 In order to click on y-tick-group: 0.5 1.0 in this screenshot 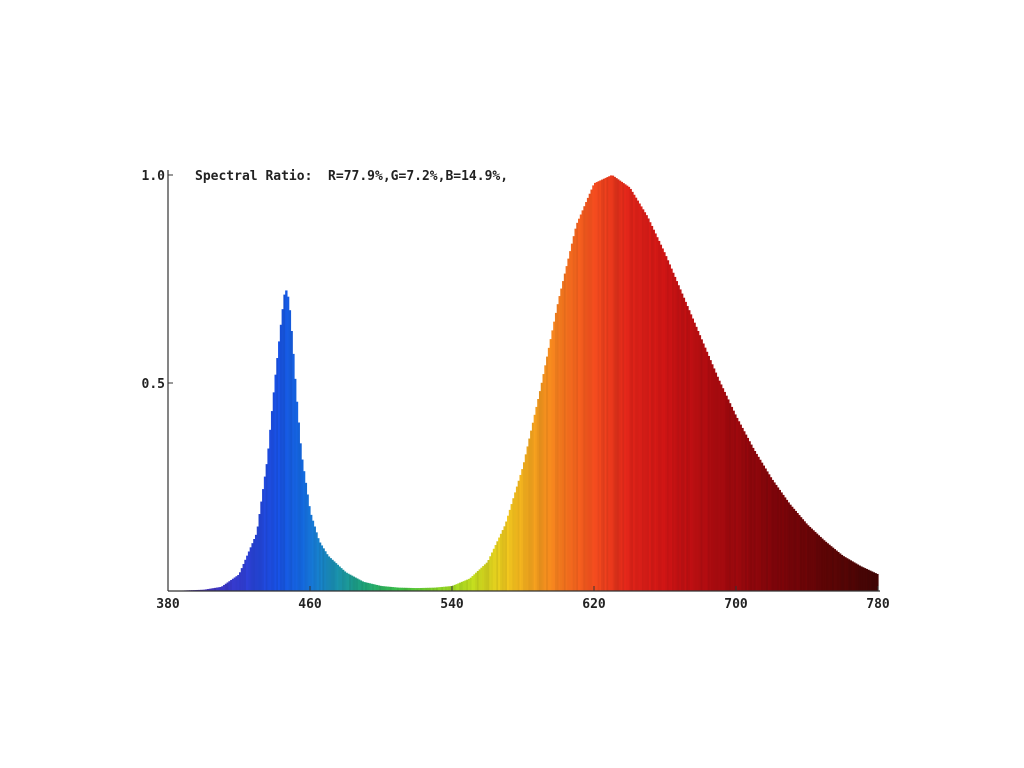, I will do `click(157, 280)`.